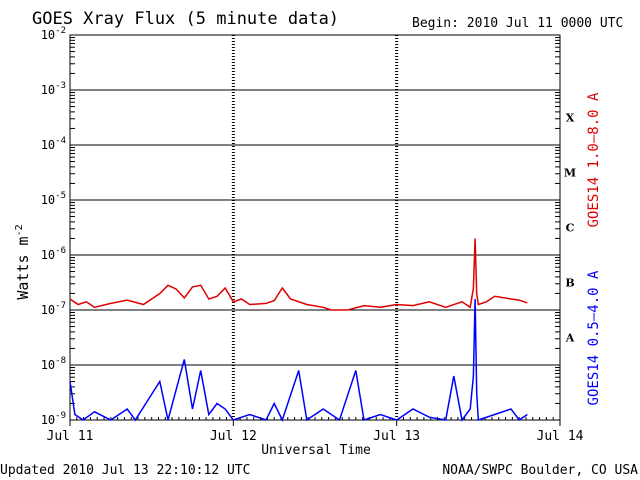 Image resolution: width=640 pixels, height=480 pixels. Describe the element at coordinates (298, 274) in the screenshot. I see `long-channel-line` at that location.